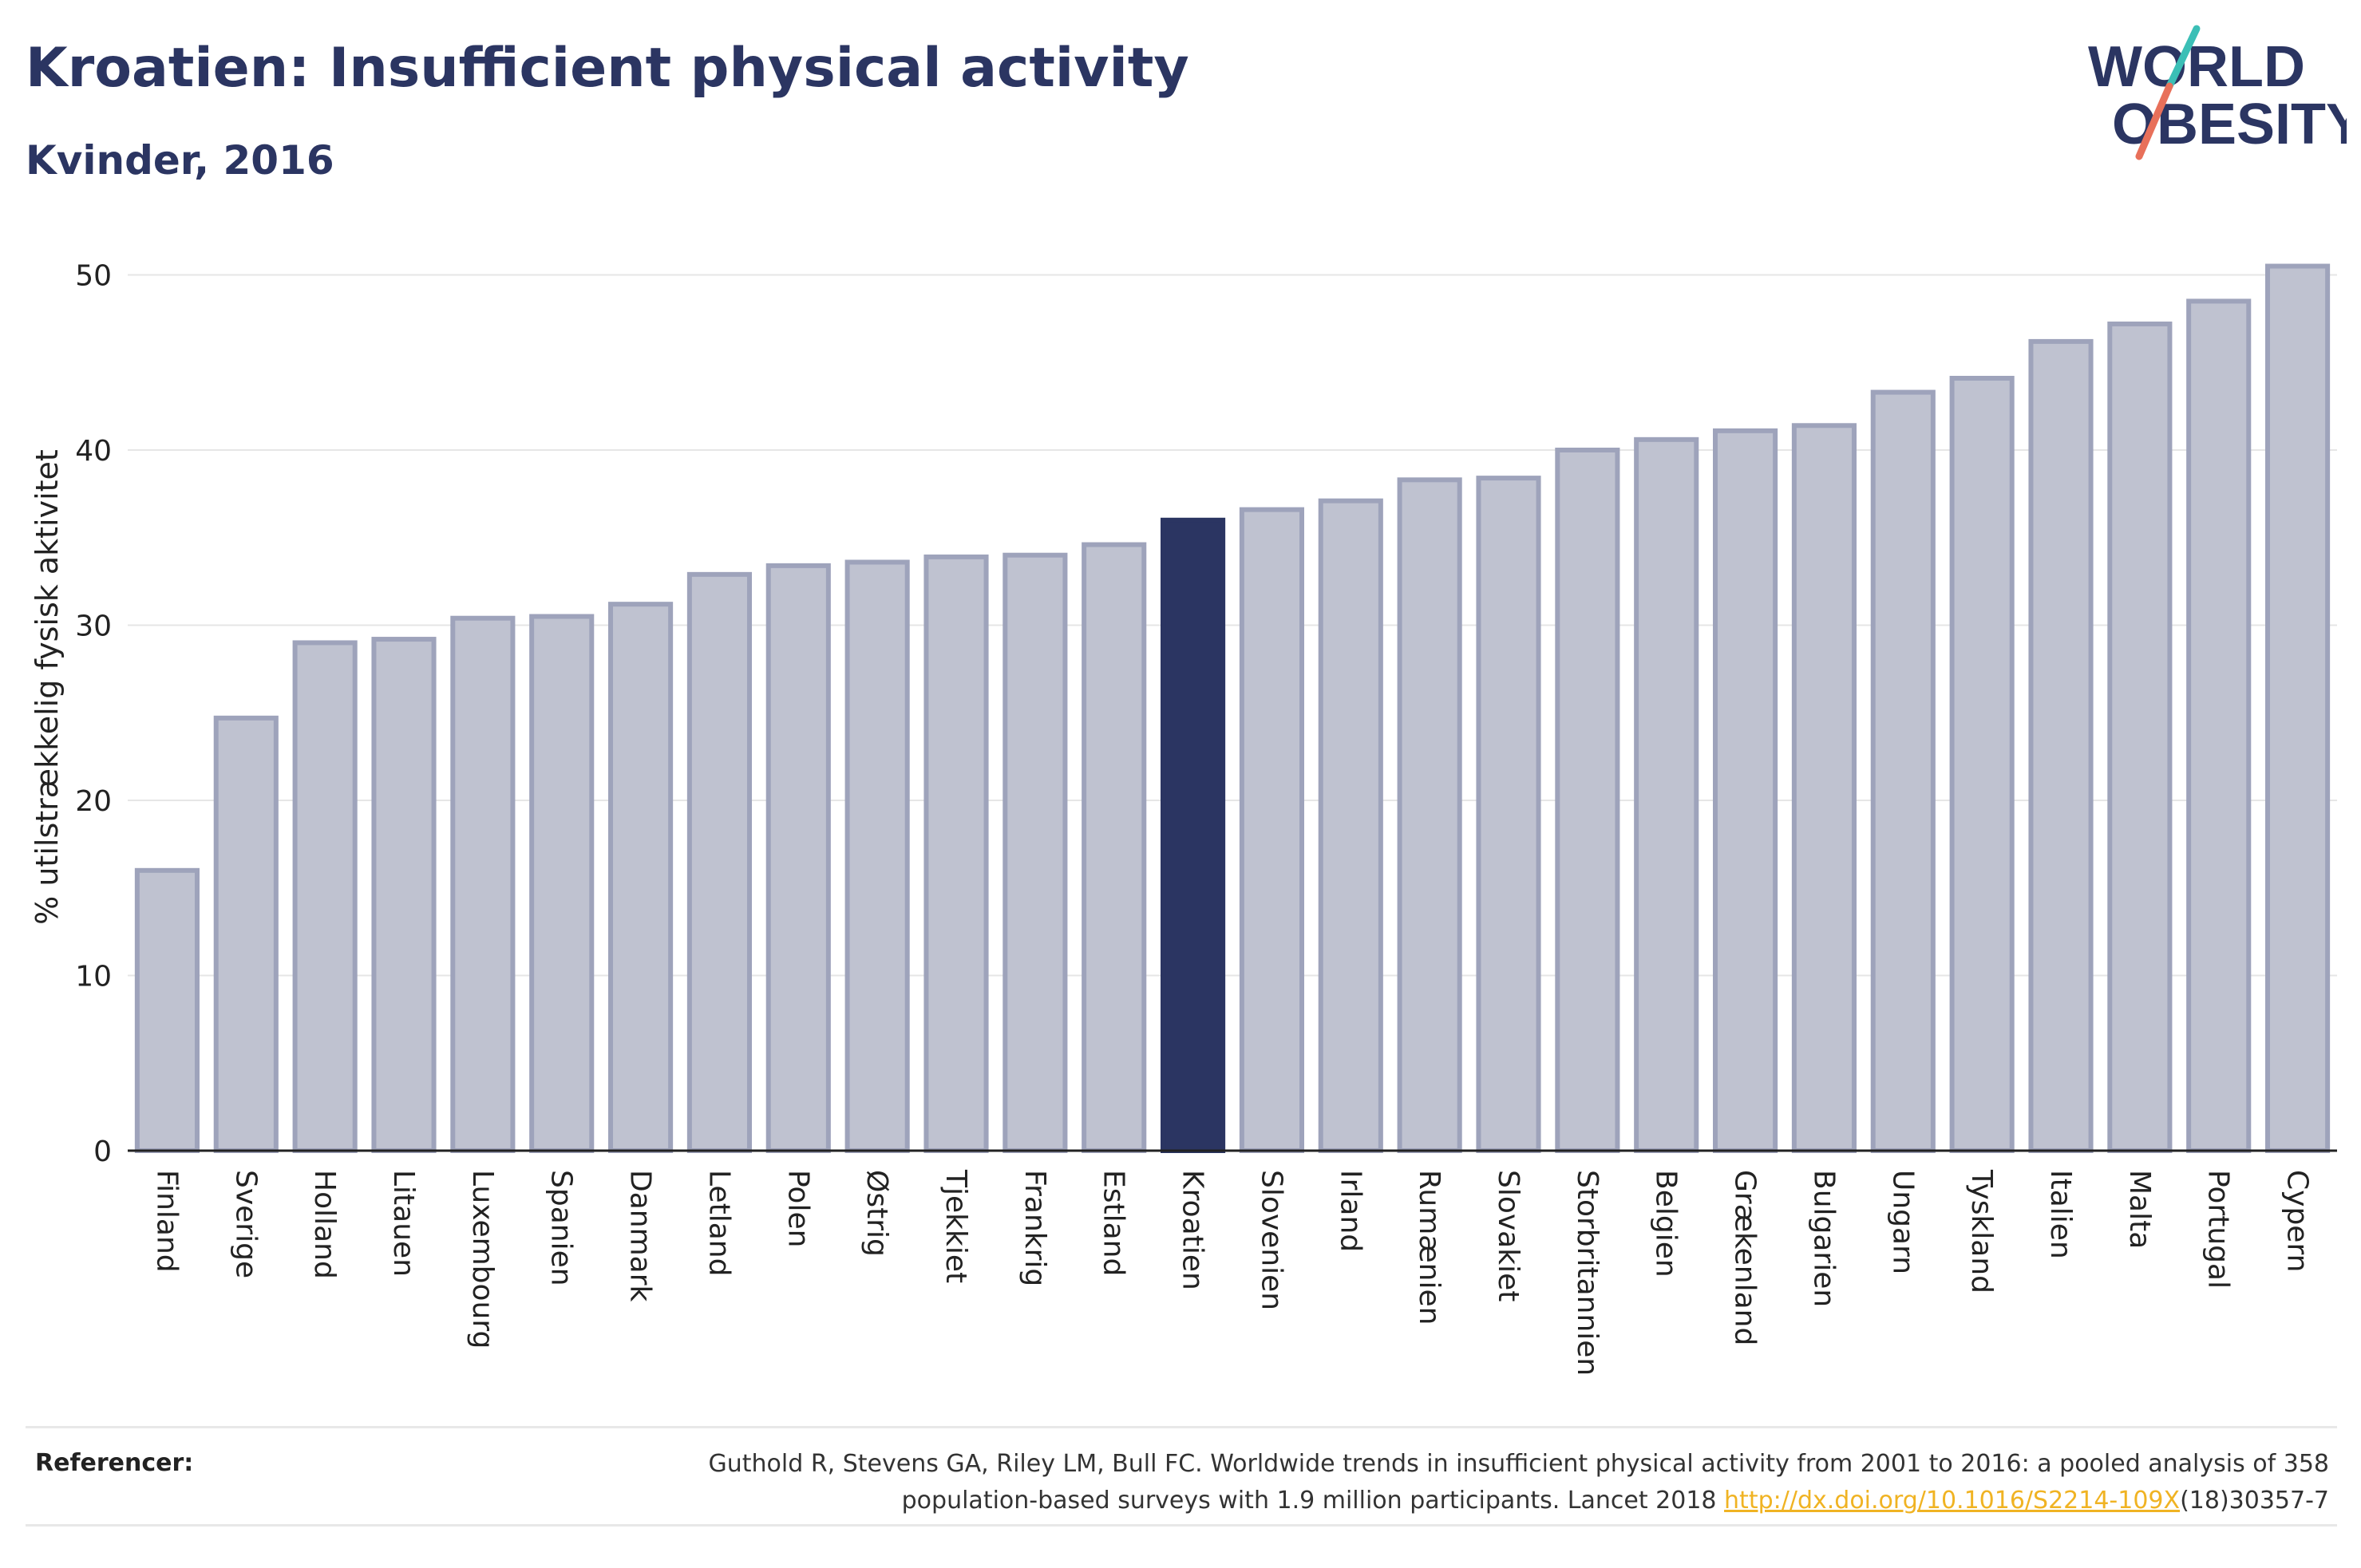 The width and height of the screenshot is (2361, 1568). What do you see at coordinates (1508, 814) in the screenshot?
I see `bar-Slovakiet` at bounding box center [1508, 814].